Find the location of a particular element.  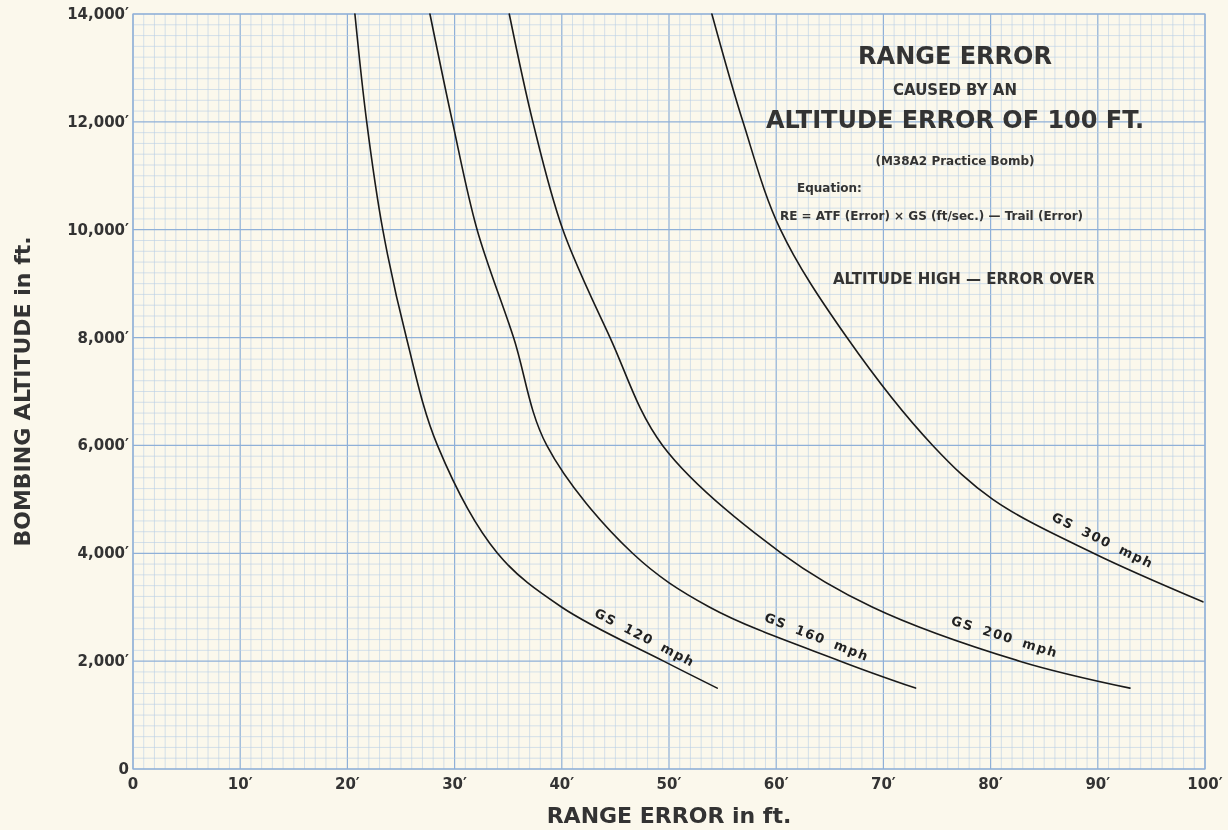

text: GS 160 mph is located at coordinates (817, 637).